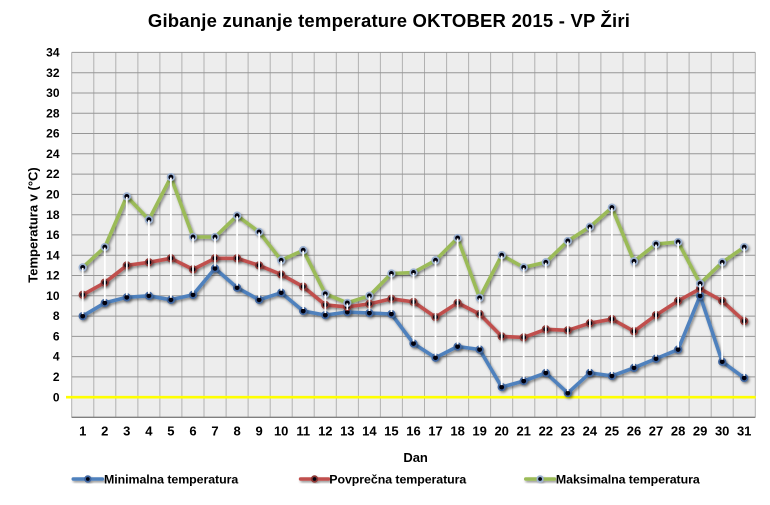 This screenshot has height=505, width=770. I want to click on svg-text: 29, so click(700, 430).